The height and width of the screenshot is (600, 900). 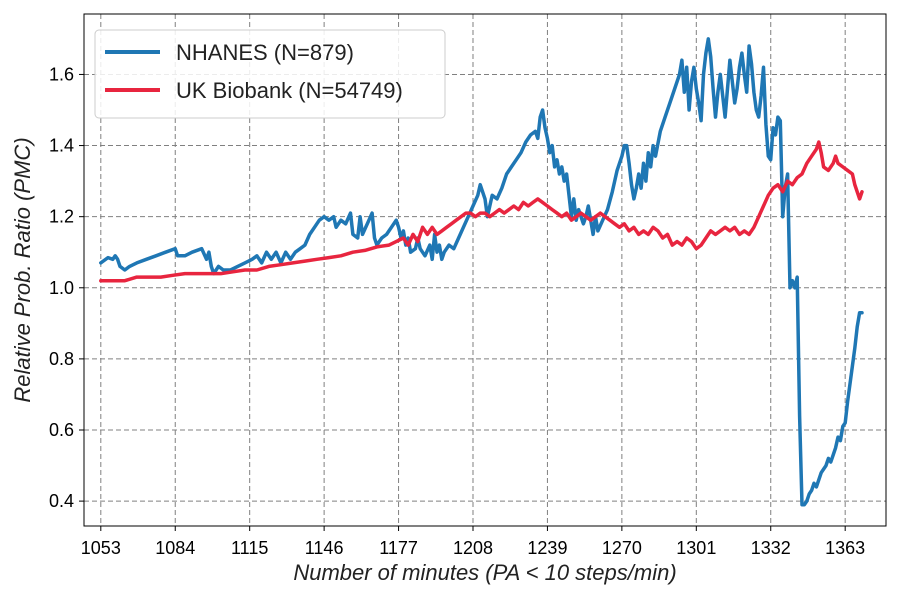 What do you see at coordinates (61, 359) in the screenshot?
I see `y-tick-label: 0.8` at bounding box center [61, 359].